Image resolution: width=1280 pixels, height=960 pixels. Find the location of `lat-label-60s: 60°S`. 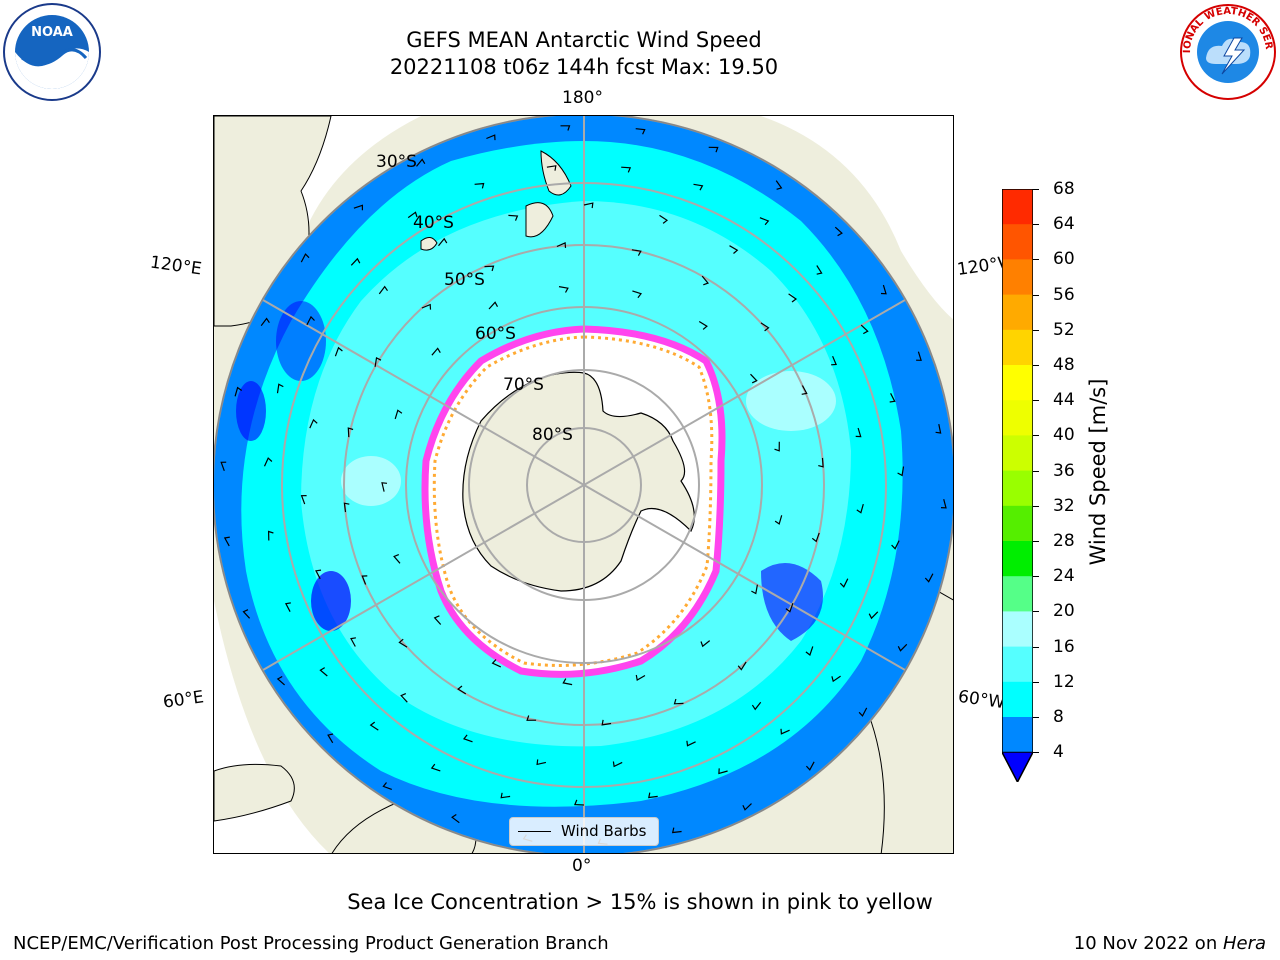

lat-label-60s: 60°S is located at coordinates (495, 334).